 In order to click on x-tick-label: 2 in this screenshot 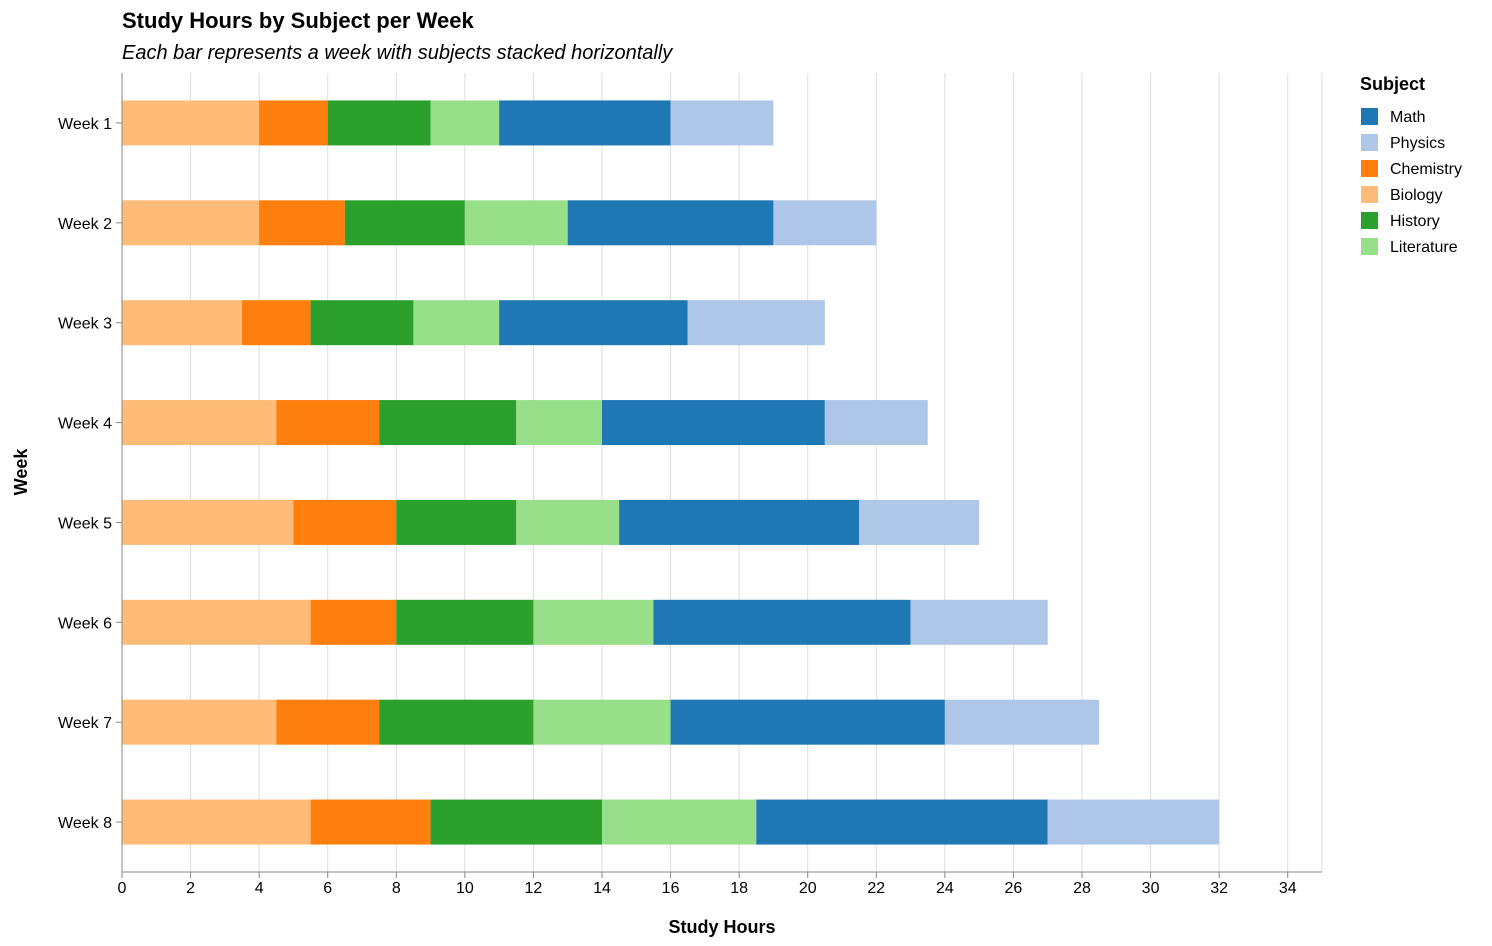, I will do `click(190, 888)`.